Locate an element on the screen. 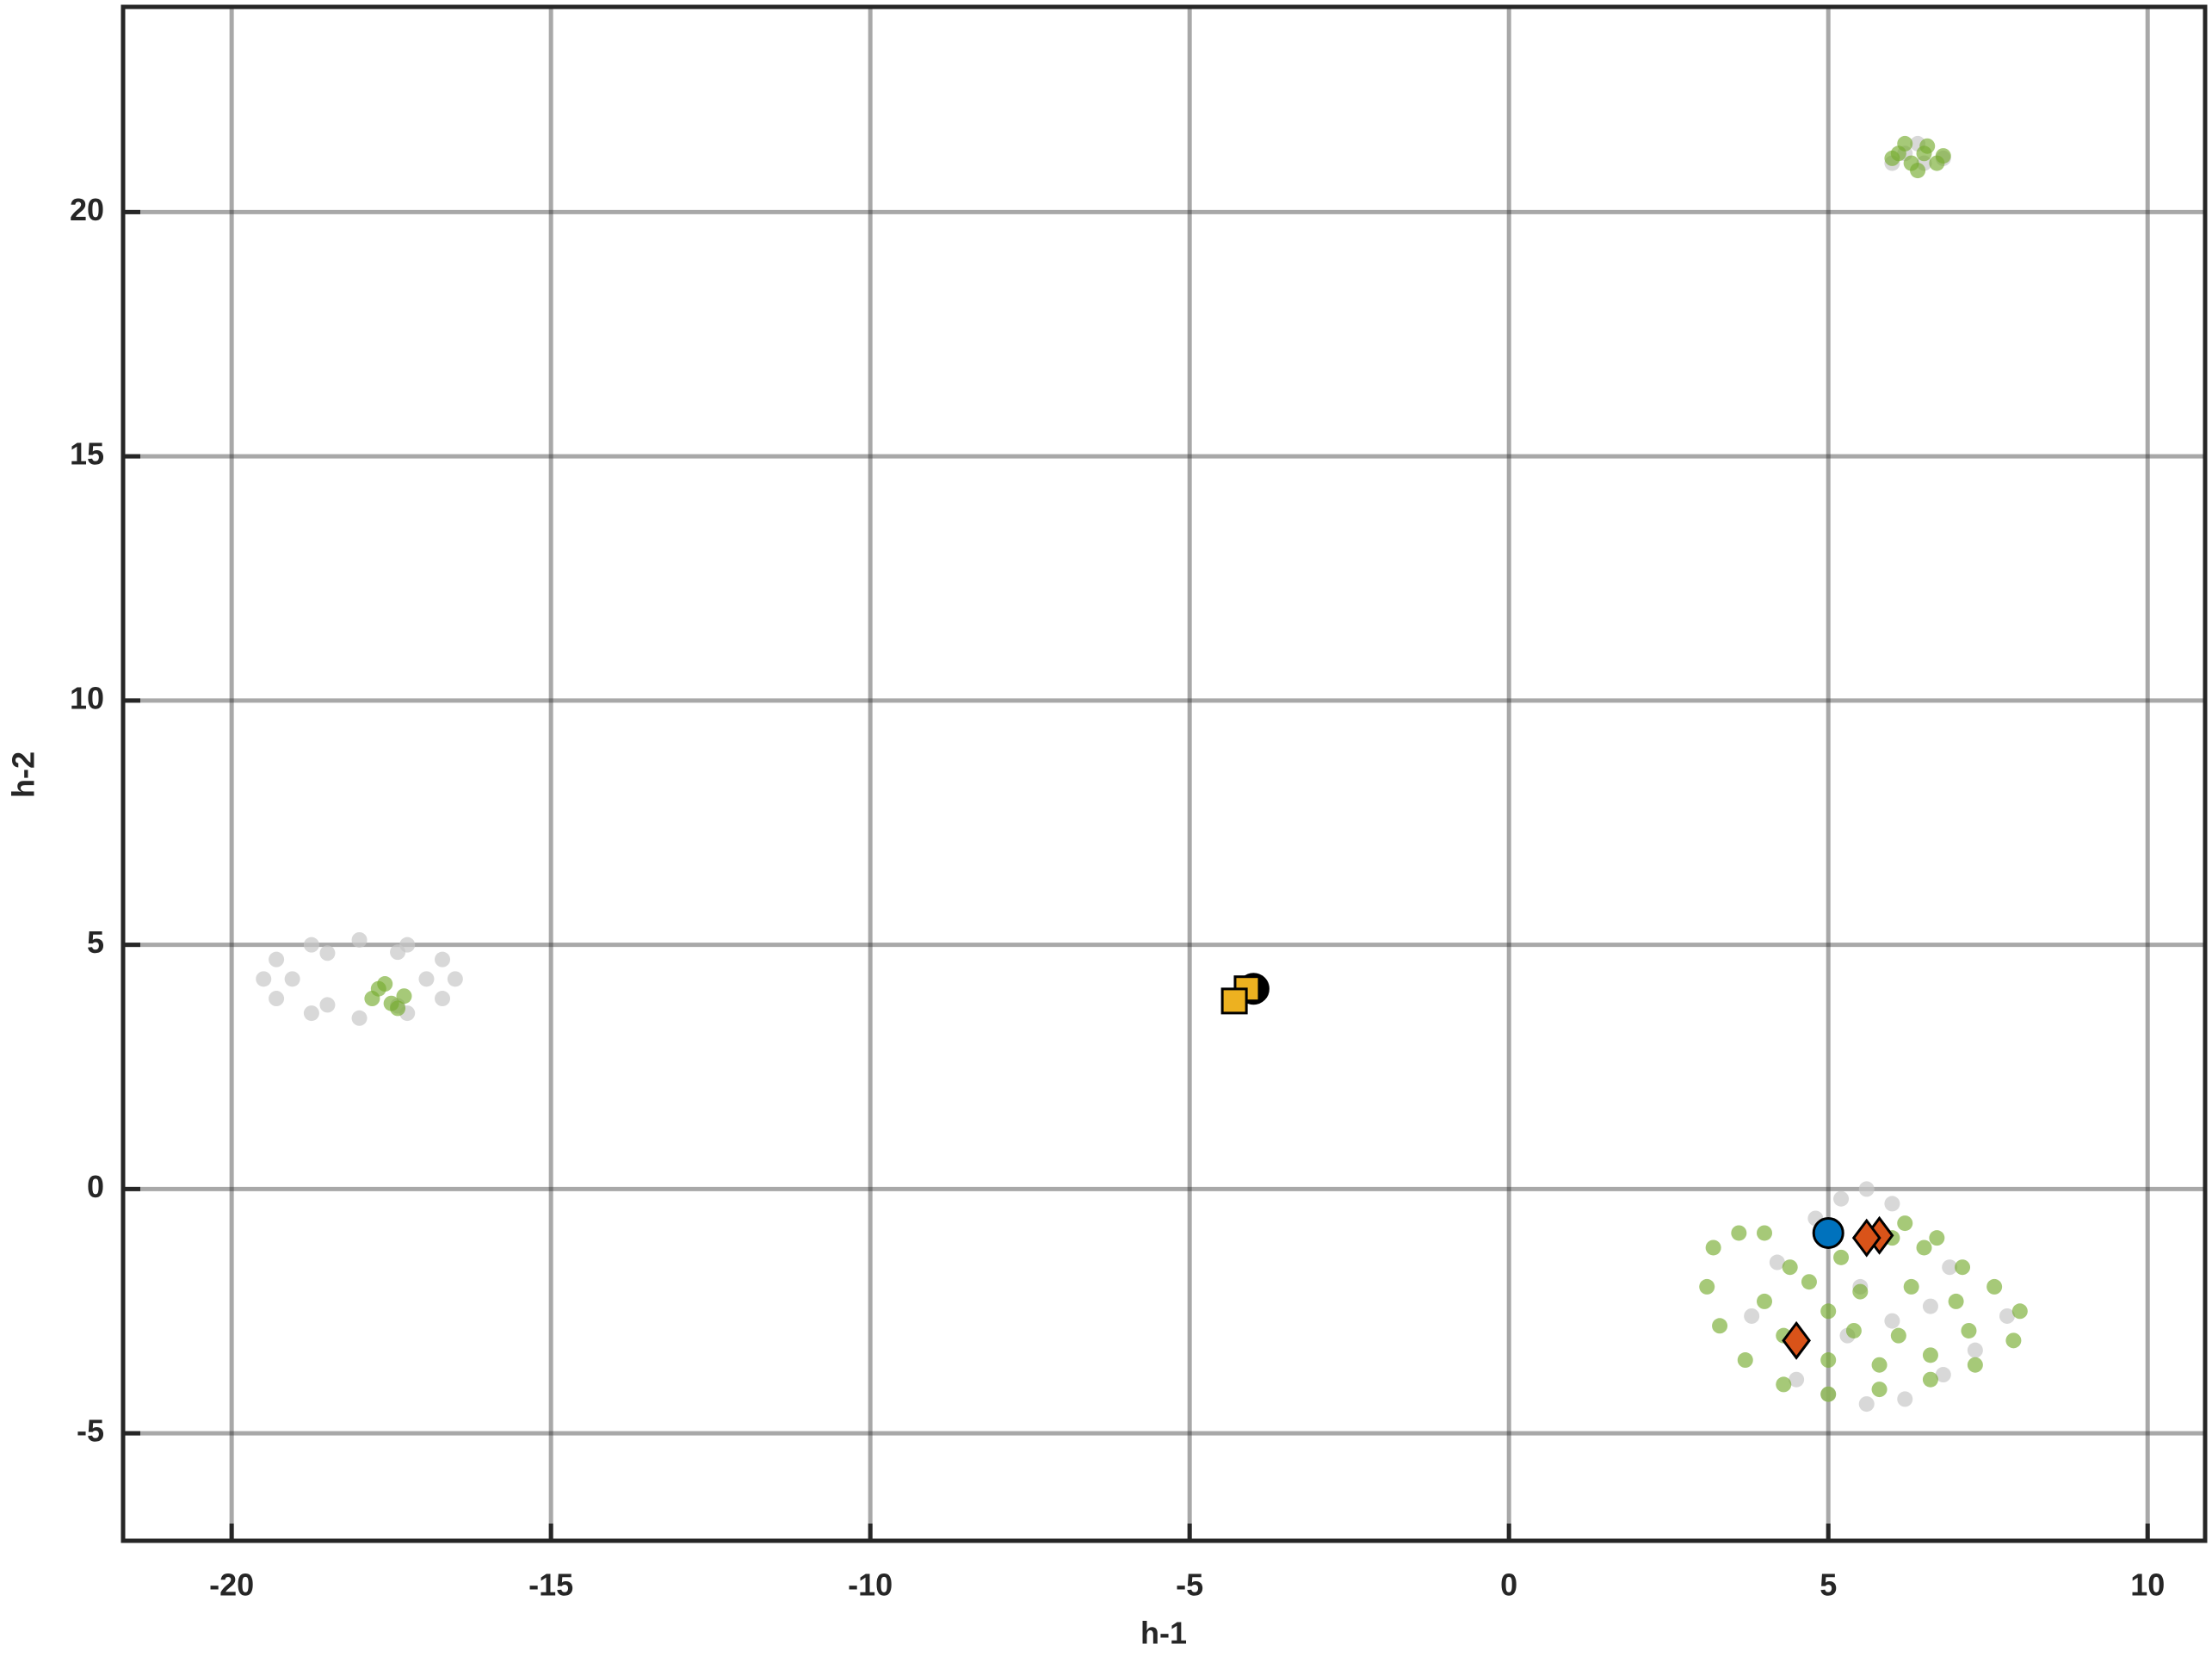 The width and height of the screenshot is (2212, 1663). y-axis-label: h-2 is located at coordinates (24, 774).